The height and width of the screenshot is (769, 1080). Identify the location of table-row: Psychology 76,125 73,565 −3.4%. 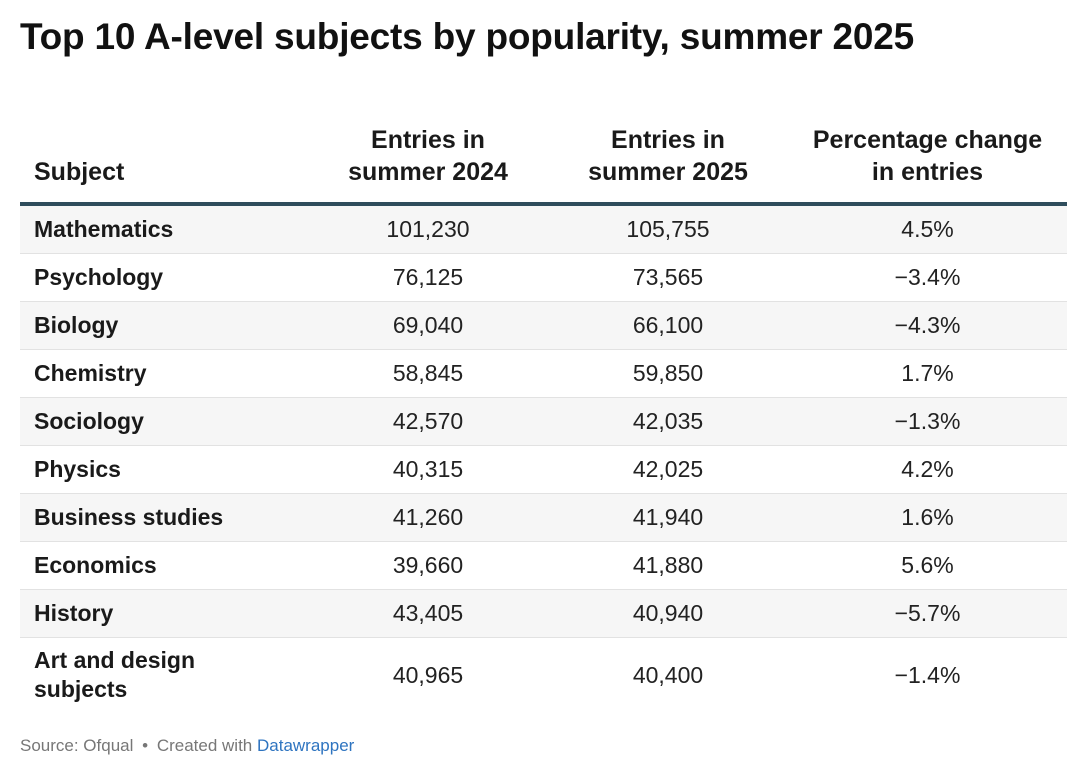
(543, 277).